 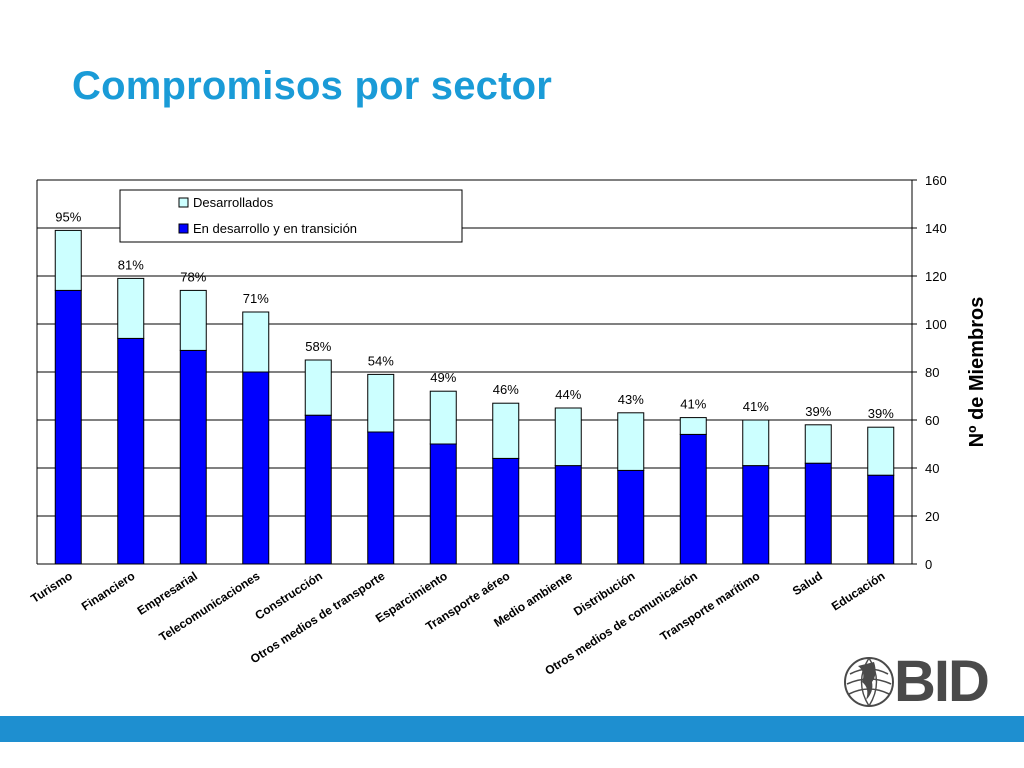 I want to click on globe-icon, so click(x=869, y=682).